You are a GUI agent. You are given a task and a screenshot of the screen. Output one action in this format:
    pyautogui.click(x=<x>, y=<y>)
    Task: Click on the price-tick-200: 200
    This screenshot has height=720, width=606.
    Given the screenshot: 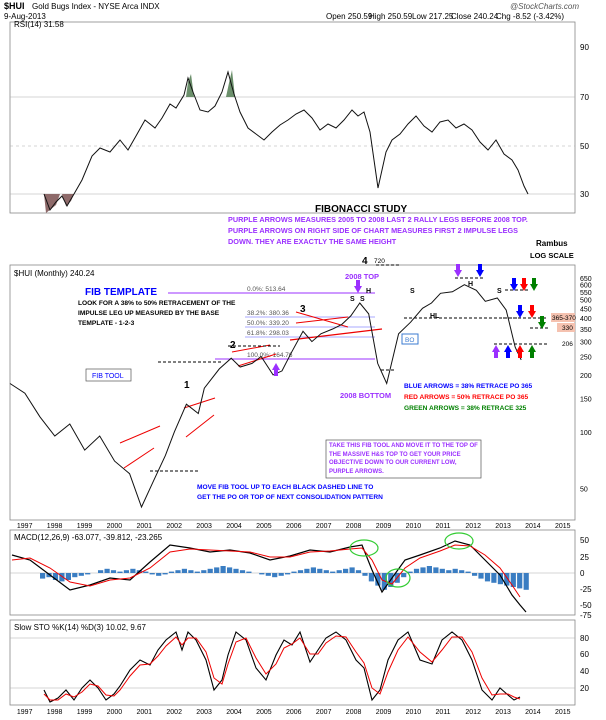 What is the action you would take?
    pyautogui.click(x=586, y=376)
    